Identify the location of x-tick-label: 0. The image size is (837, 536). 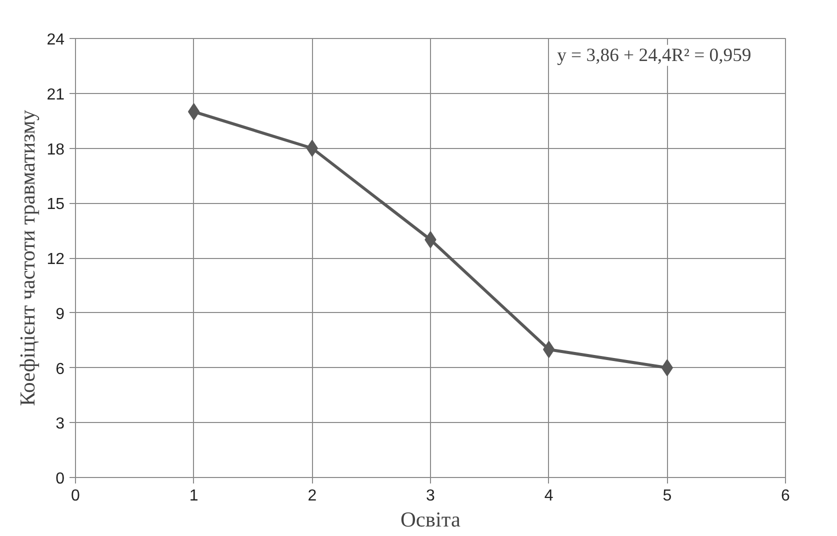
(75, 496).